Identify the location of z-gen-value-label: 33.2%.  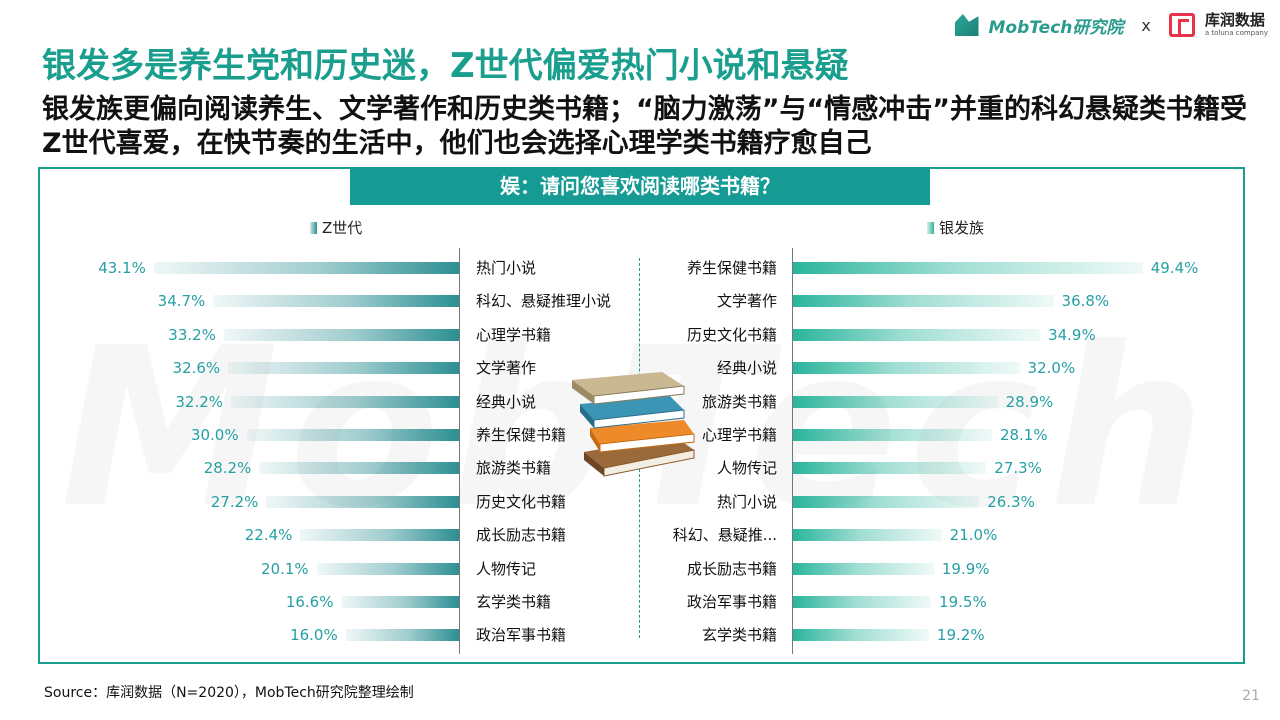
(192, 334).